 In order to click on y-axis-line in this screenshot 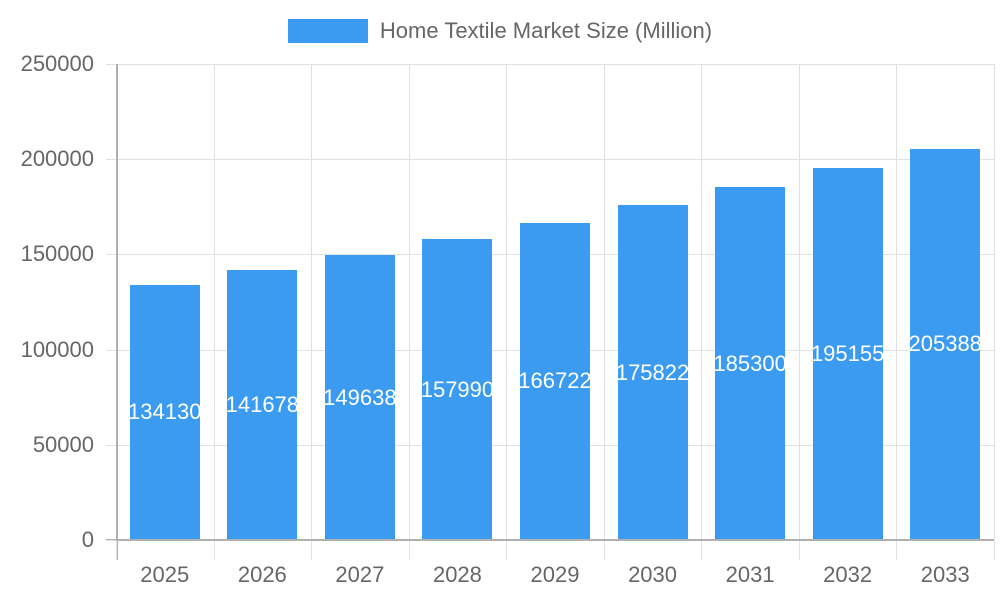, I will do `click(117, 312)`.